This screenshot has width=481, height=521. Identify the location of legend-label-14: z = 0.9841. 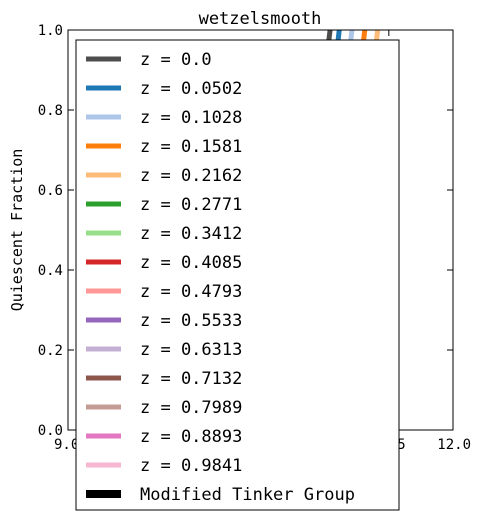
(191, 466).